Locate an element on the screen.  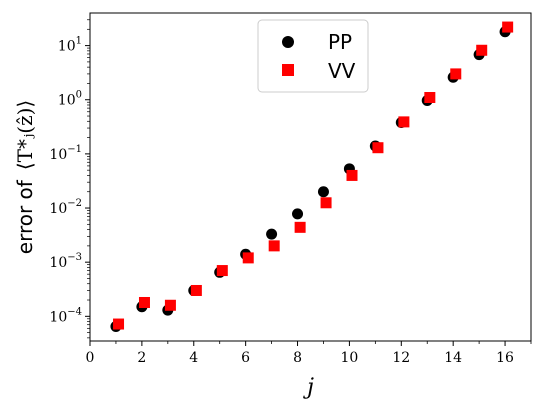
y-tick-exponent: −3 is located at coordinates (74, 257).